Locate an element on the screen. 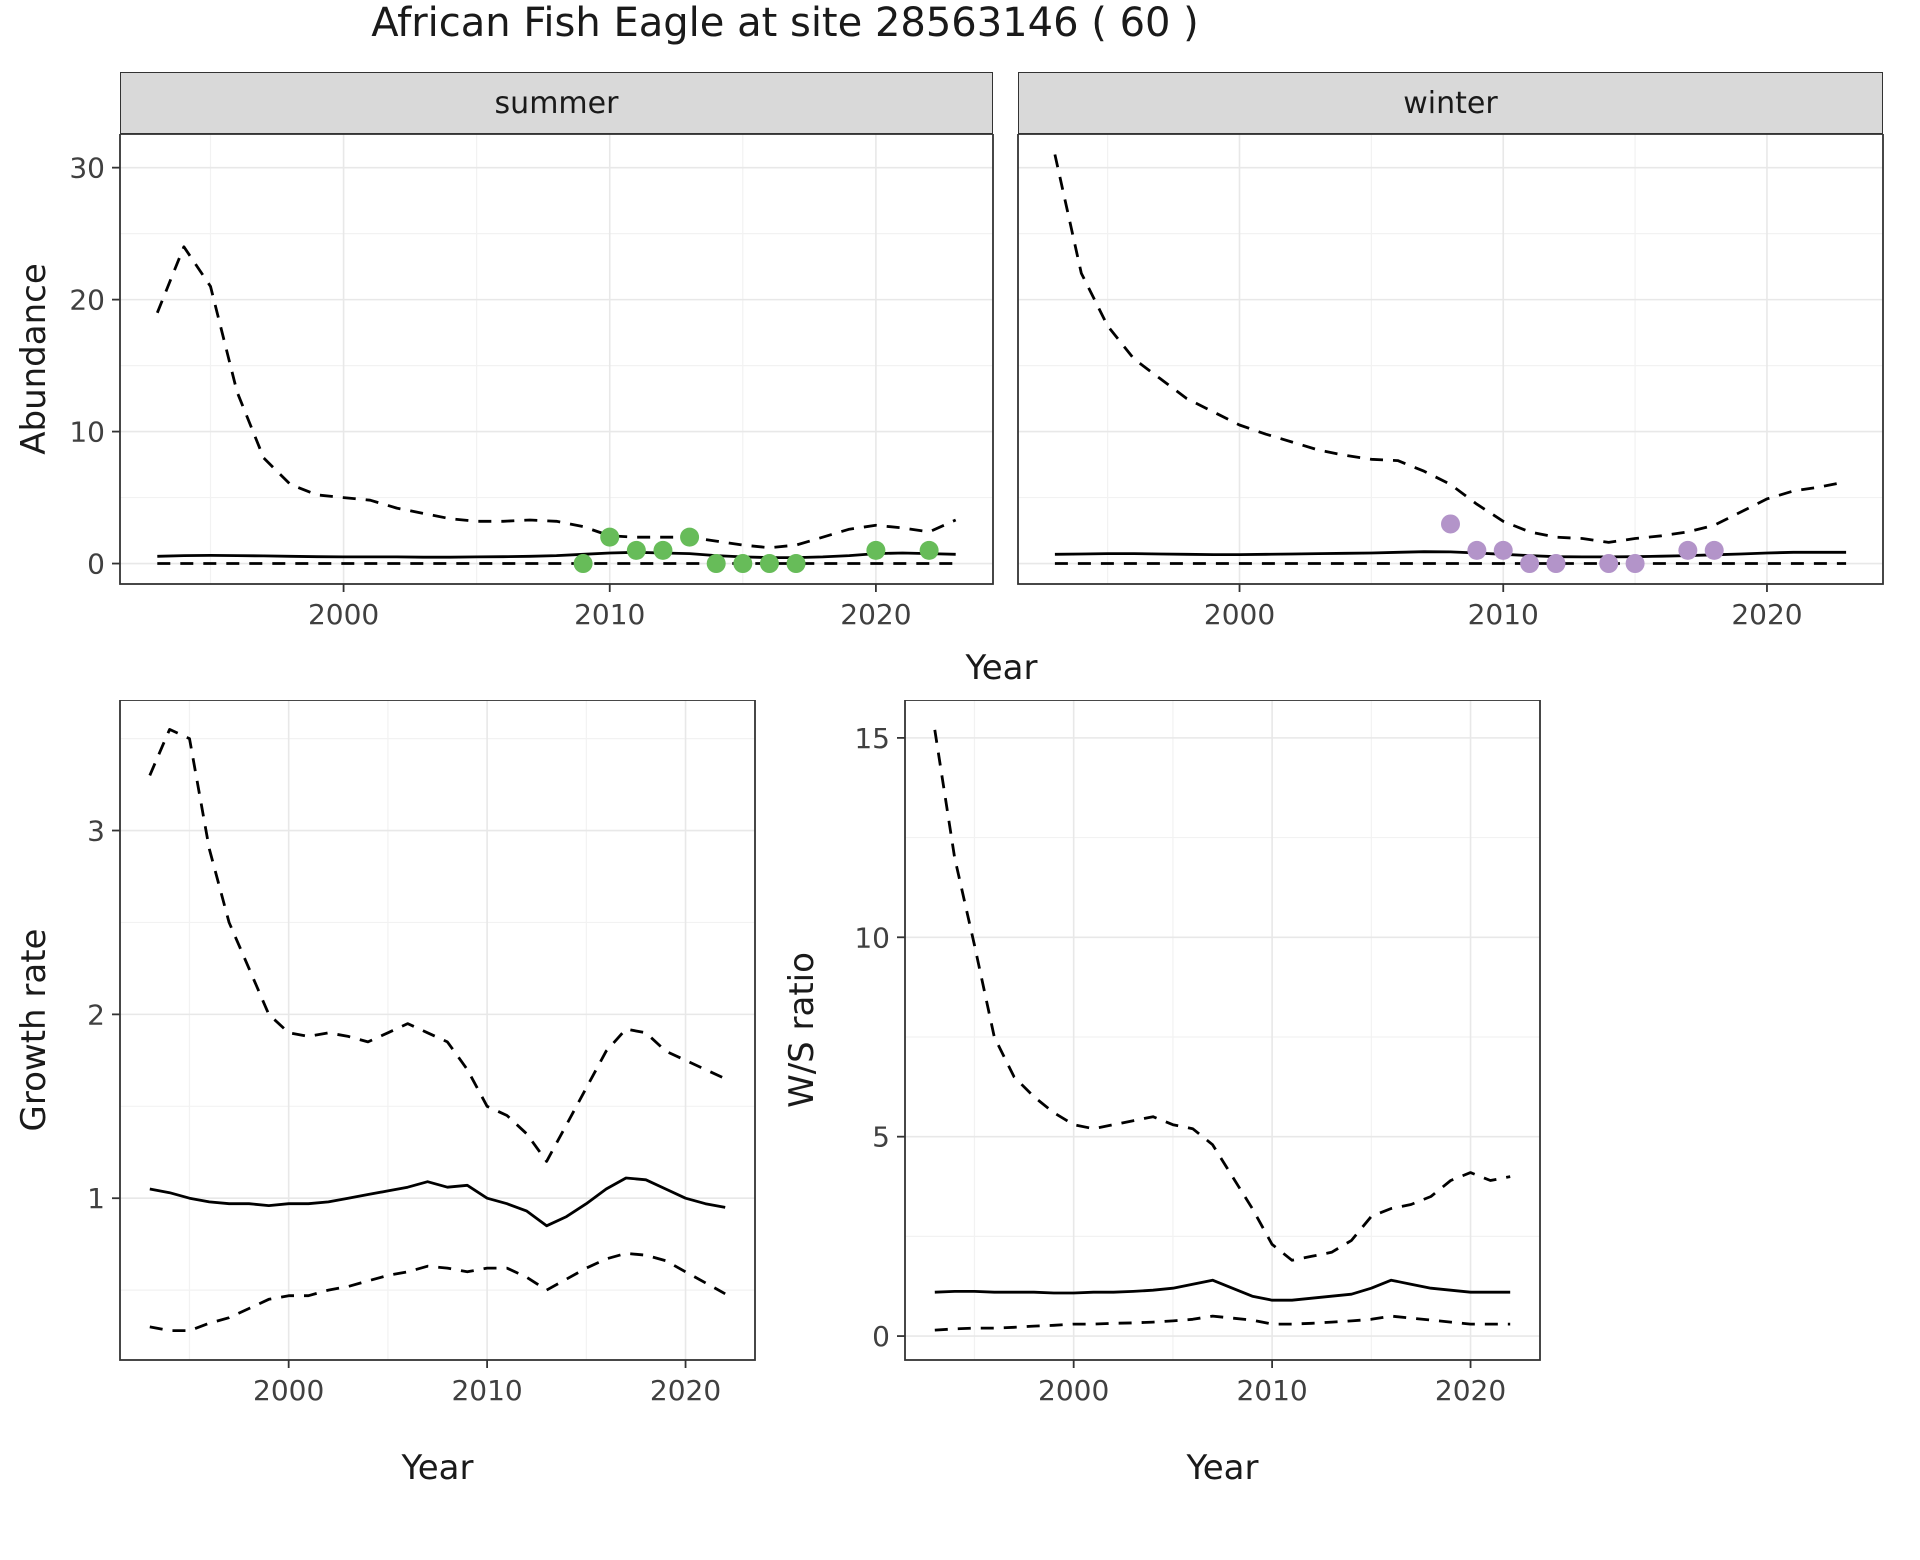 This screenshot has height=1560, width=1920. svg-text: 3 is located at coordinates (96, 831).